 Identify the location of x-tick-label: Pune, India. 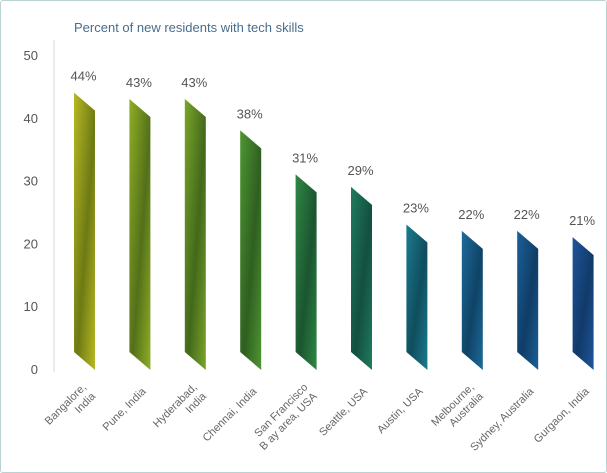
(125, 409).